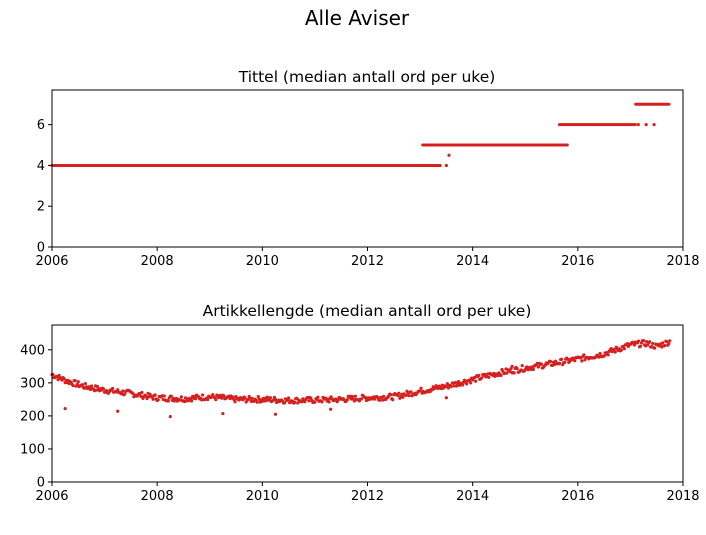 Image resolution: width=706 pixels, height=535 pixels. Describe the element at coordinates (41, 166) in the screenshot. I see `y-tick-label: 4` at that location.